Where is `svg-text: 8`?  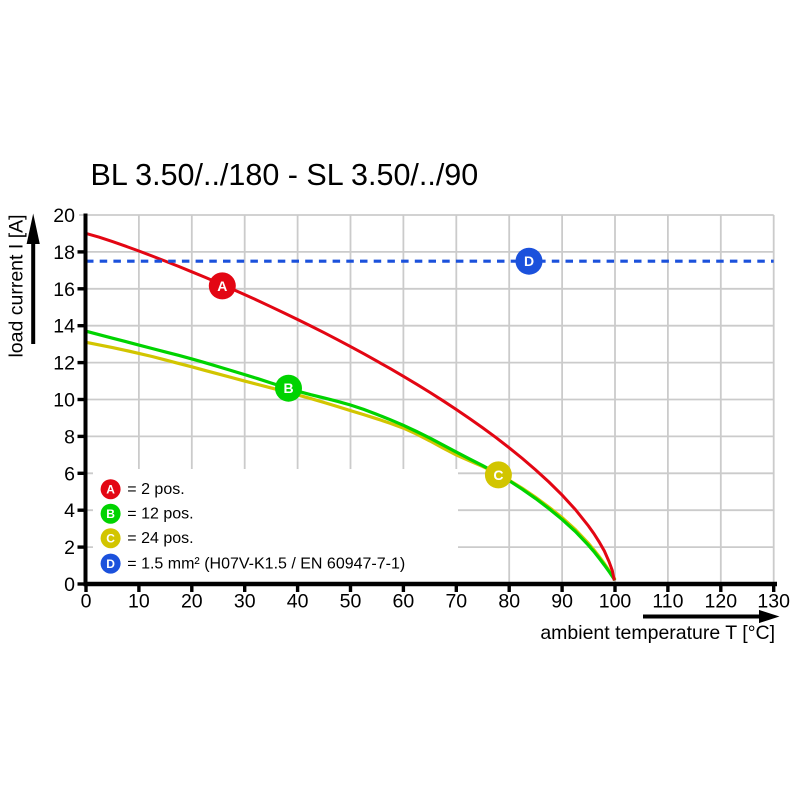
svg-text: 8 is located at coordinates (69, 437).